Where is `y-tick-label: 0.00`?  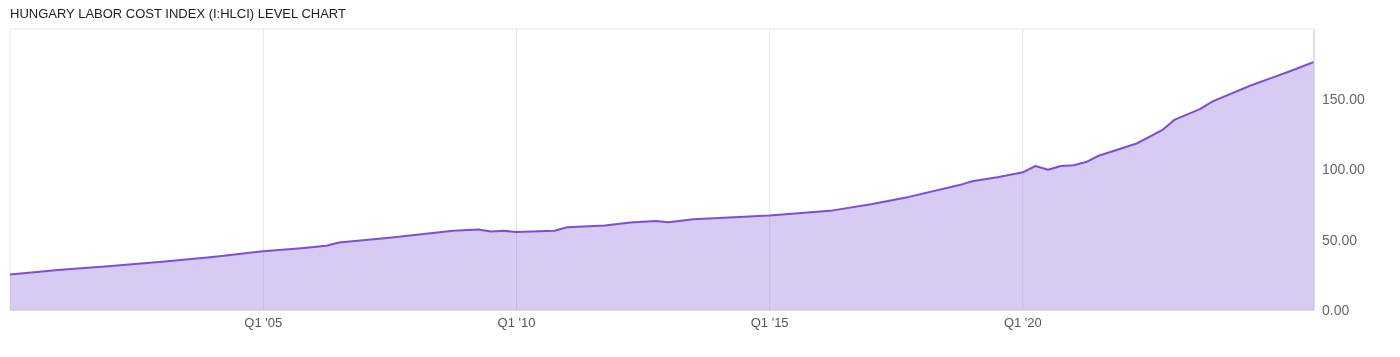
y-tick-label: 0.00 is located at coordinates (1336, 309).